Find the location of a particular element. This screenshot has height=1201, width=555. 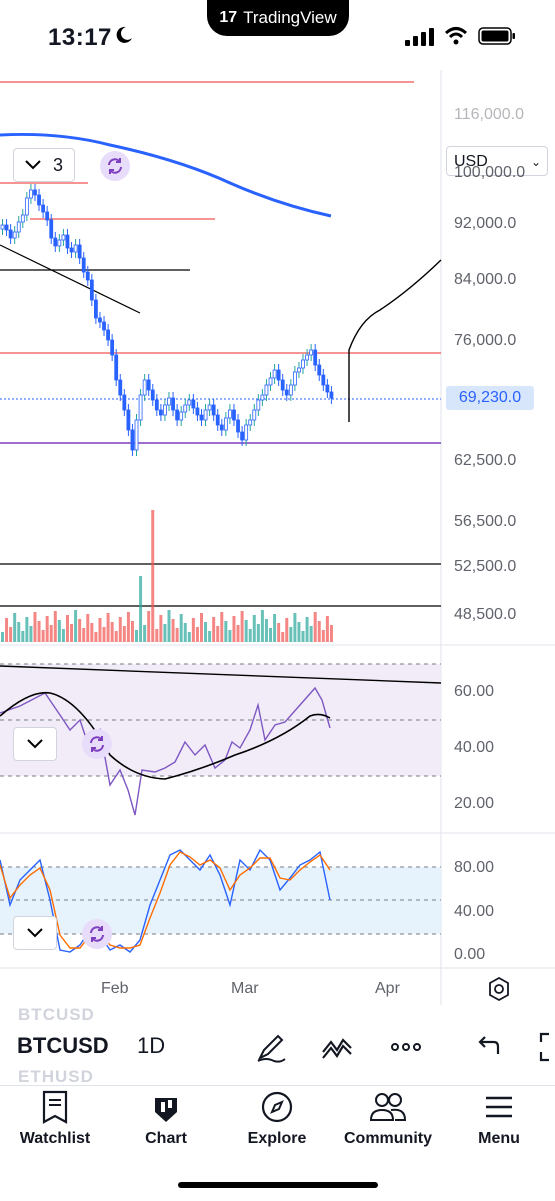

currency-select: USD ⌄ is located at coordinates (497, 161).